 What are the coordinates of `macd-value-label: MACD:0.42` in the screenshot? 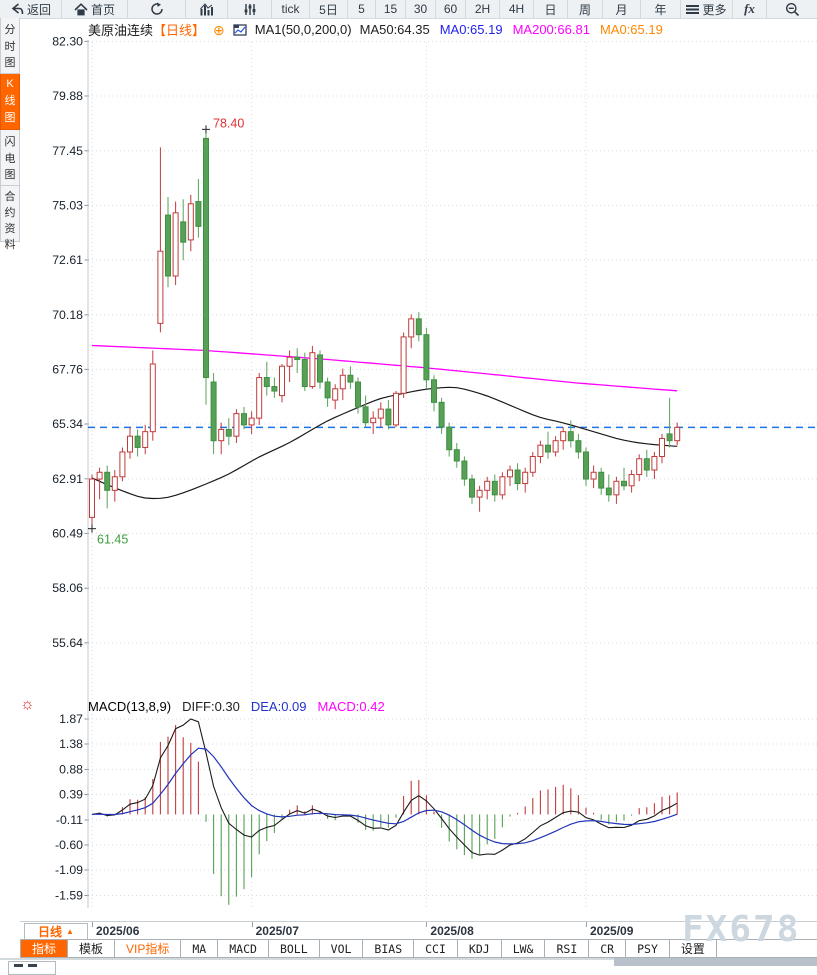 It's located at (351, 706).